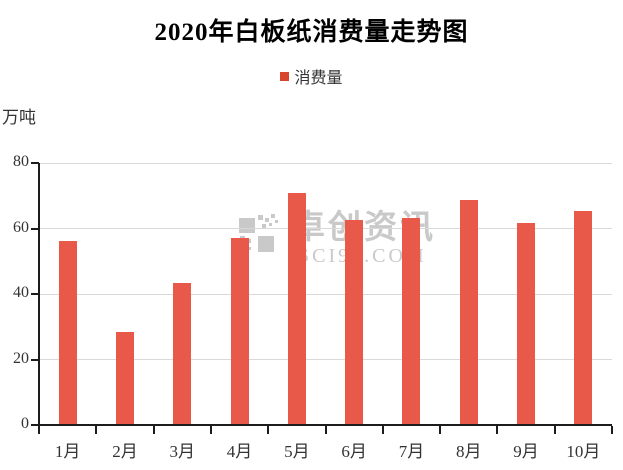 The image size is (623, 470). What do you see at coordinates (526, 451) in the screenshot?
I see `x-axis-tick-label: 9月` at bounding box center [526, 451].